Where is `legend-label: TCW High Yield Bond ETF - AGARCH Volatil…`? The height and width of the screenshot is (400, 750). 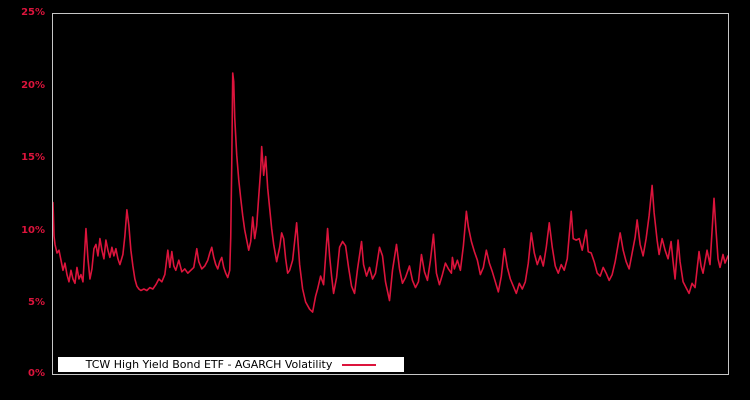 legend-label: TCW High Yield Bond ETF - AGARCH Volatil… is located at coordinates (209, 364).